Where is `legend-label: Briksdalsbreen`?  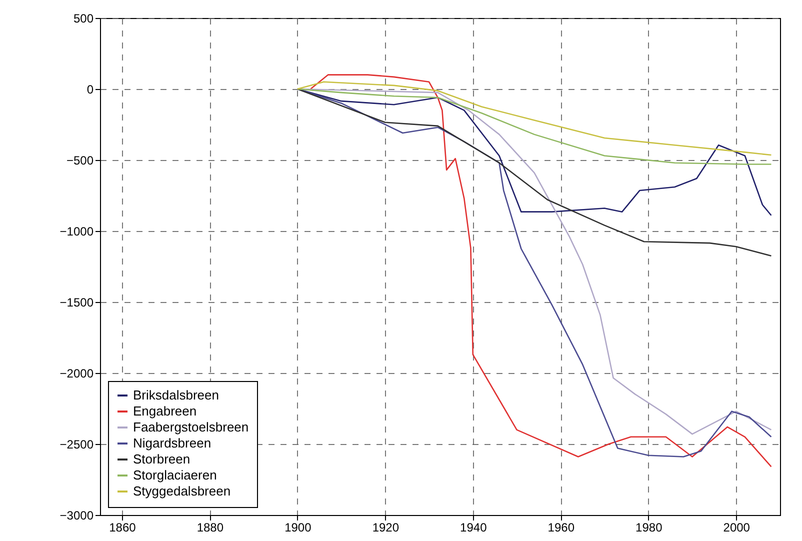
legend-label: Briksdalsbreen is located at coordinates (176, 395).